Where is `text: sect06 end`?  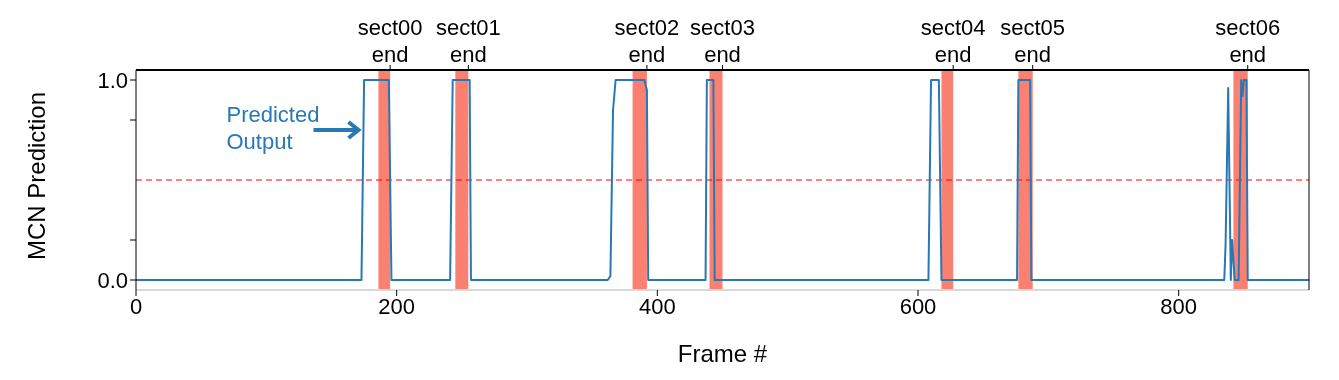
text: sect06 end is located at coordinates (1248, 41).